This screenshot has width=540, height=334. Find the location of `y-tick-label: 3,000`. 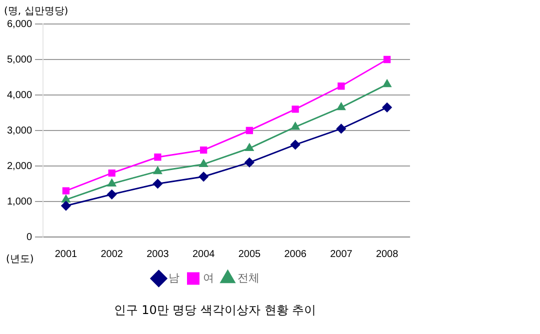

y-tick-label: 3,000 is located at coordinates (19, 130).